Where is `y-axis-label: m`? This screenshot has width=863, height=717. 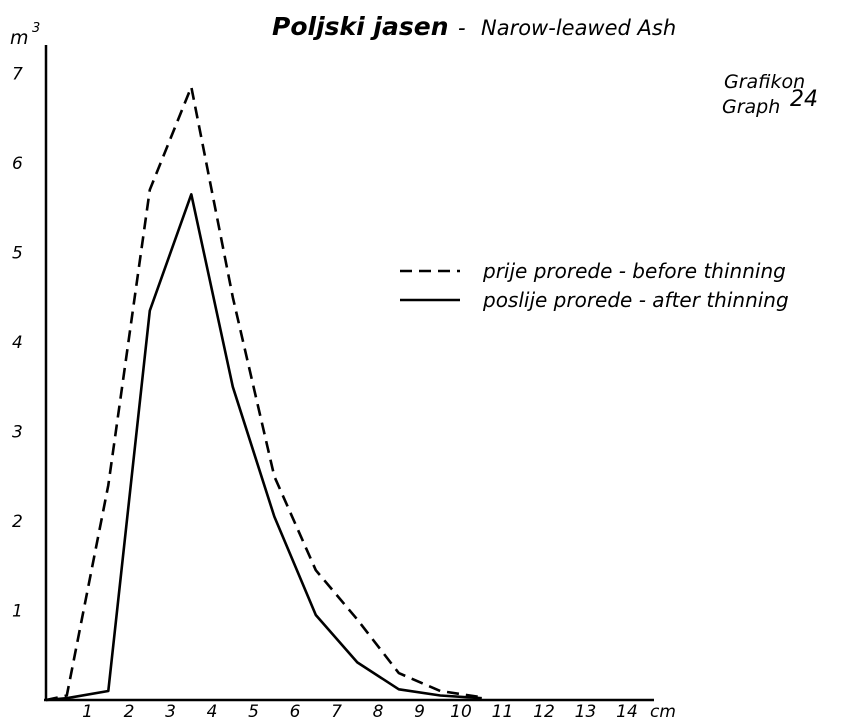 y-axis-label: m is located at coordinates (19, 38).